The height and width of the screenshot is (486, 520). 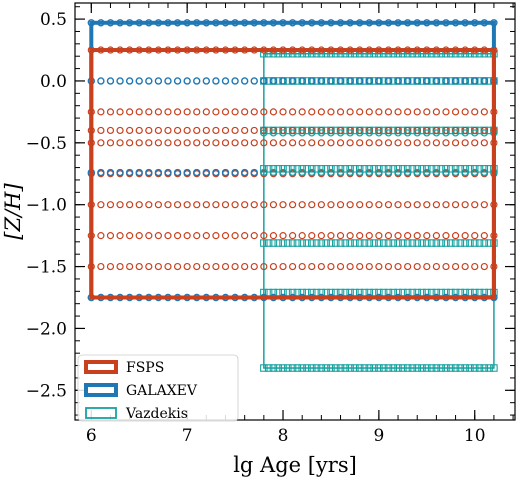 What do you see at coordinates (46, 206) in the screenshot?
I see `y-tick-label: −1.0` at bounding box center [46, 206].